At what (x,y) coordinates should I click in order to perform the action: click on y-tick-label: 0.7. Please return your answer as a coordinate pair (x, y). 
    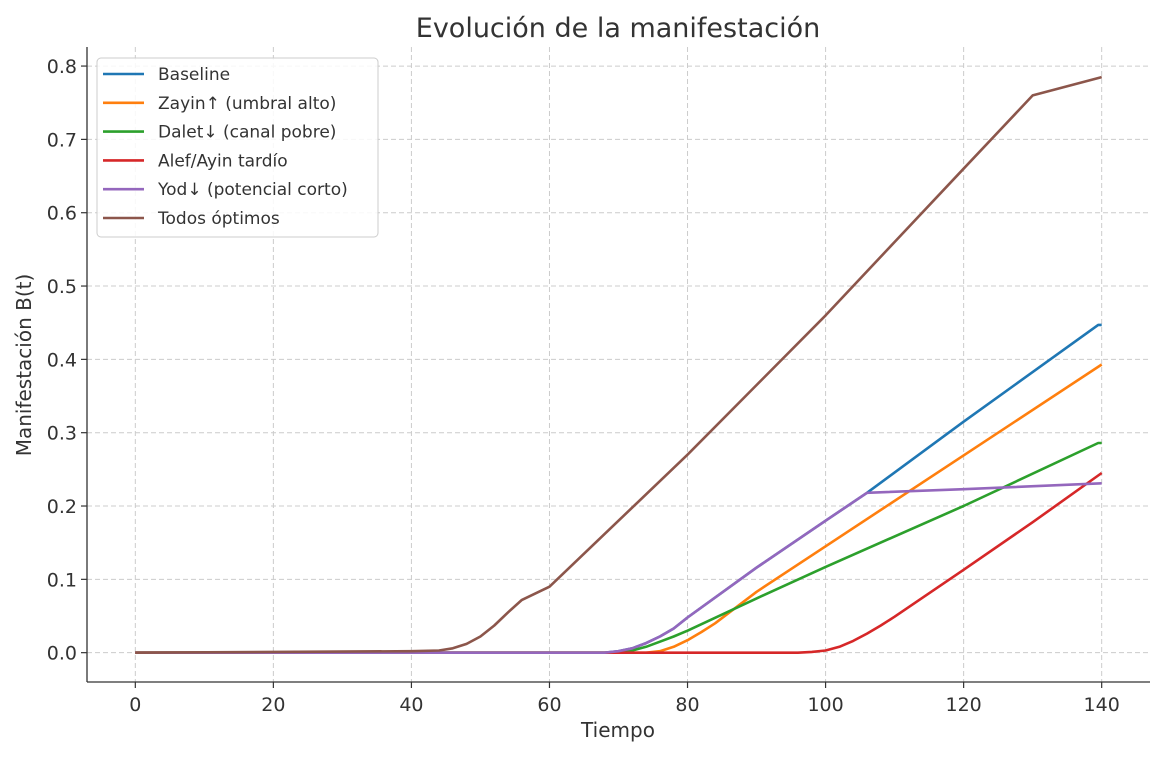
    Looking at the image, I should click on (62, 140).